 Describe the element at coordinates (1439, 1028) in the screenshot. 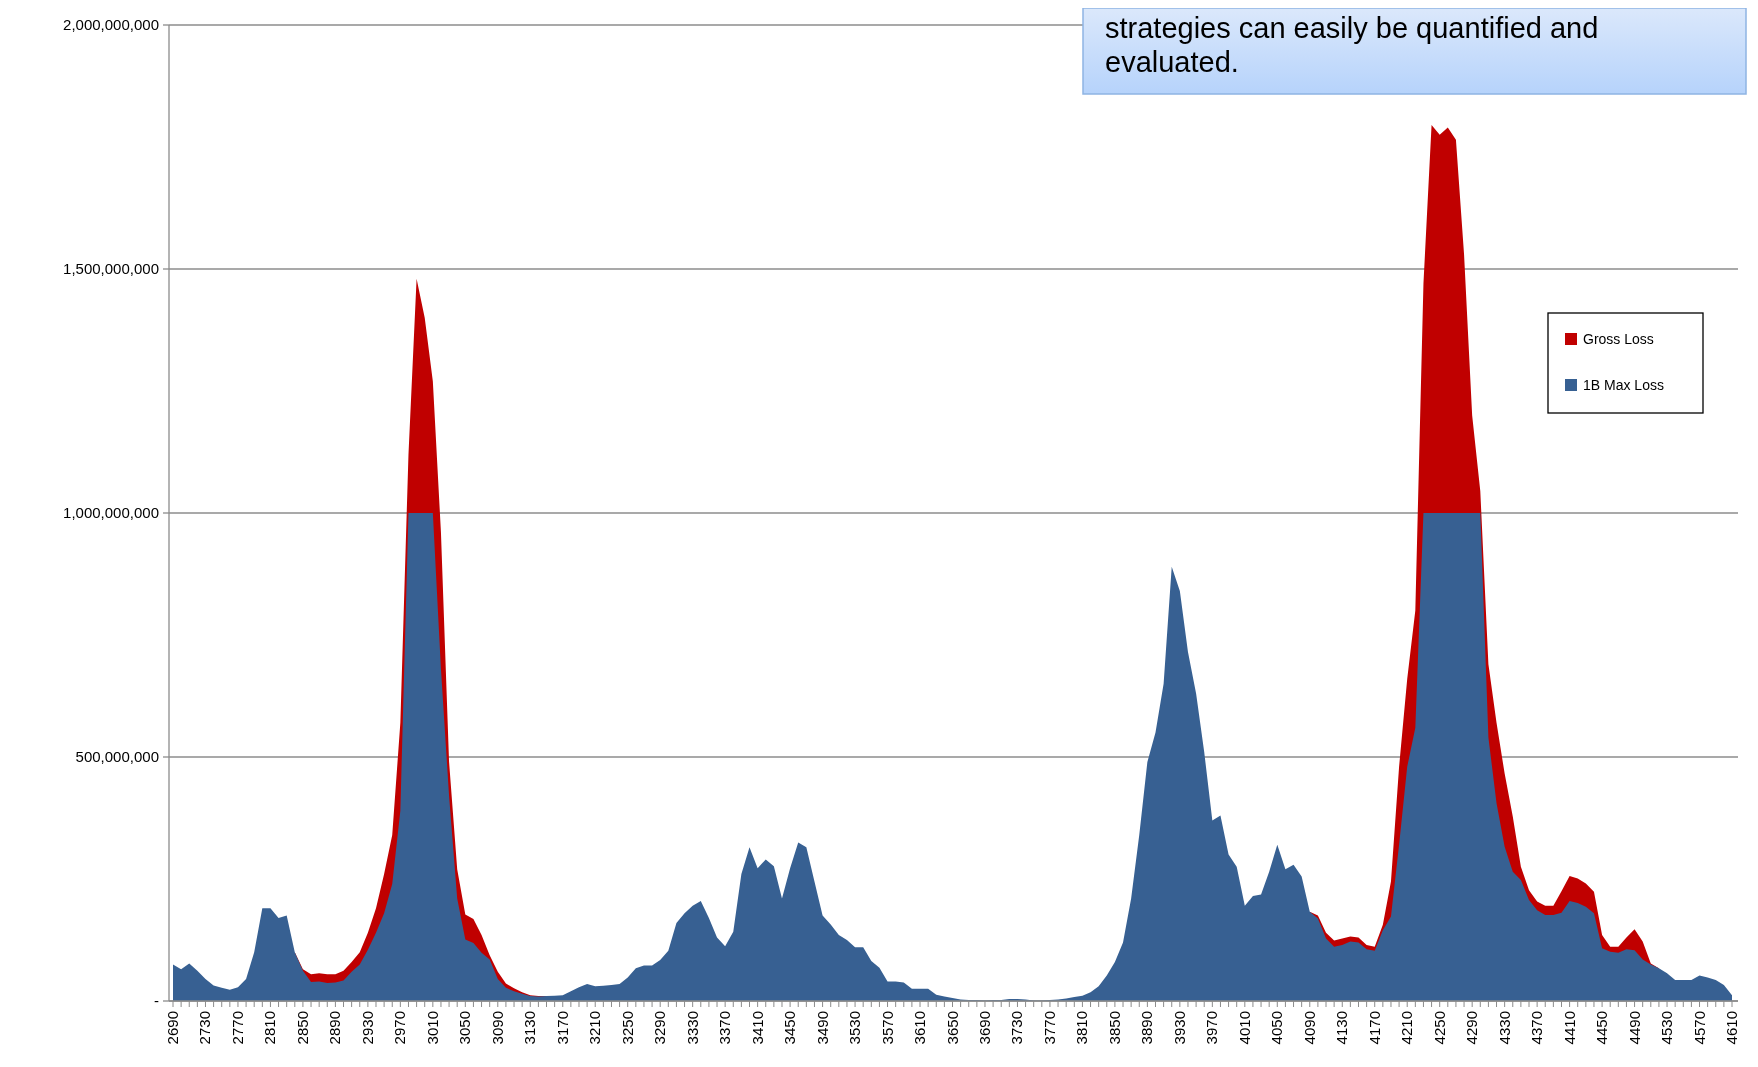

I see `x-tick-label: 4250` at that location.